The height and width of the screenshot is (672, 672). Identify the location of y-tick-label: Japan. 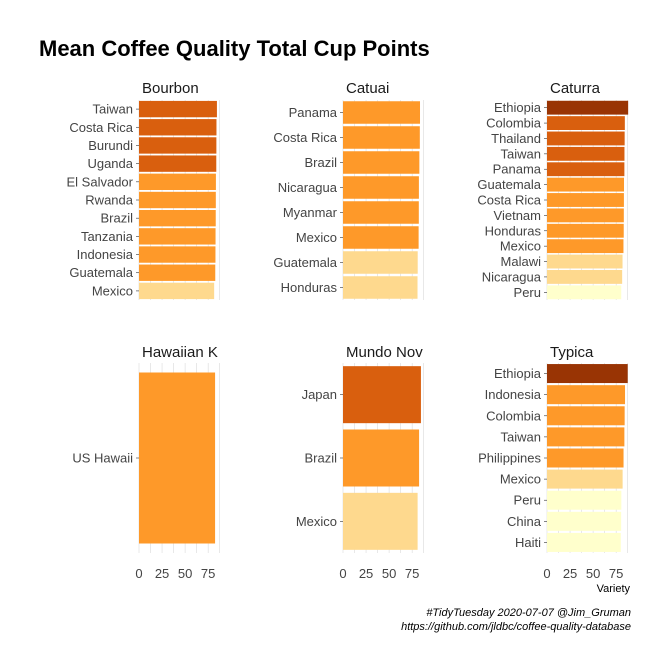
(319, 394).